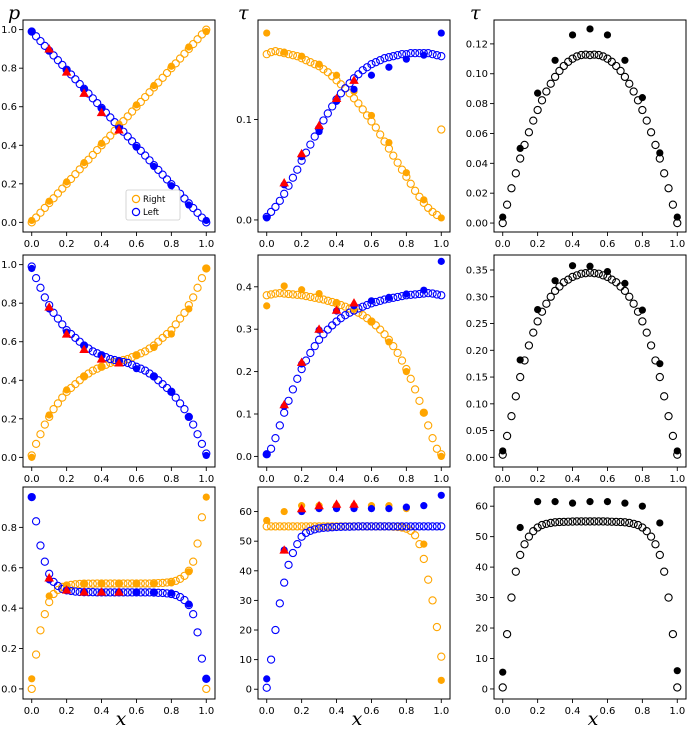  What do you see at coordinates (244, 120) in the screenshot?
I see `y-tick-label: 0.1` at bounding box center [244, 120].